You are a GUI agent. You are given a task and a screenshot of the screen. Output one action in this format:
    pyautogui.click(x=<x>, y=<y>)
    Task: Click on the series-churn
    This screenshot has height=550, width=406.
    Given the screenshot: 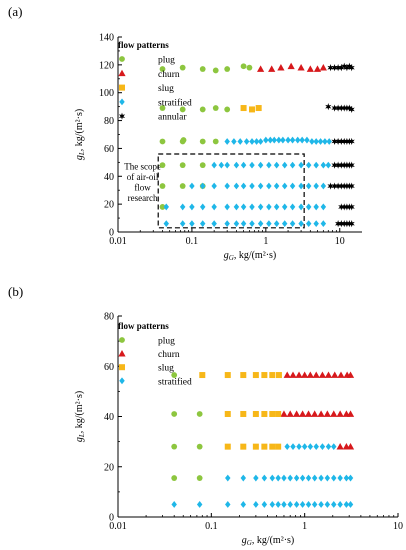 What is the action you would take?
    pyautogui.click(x=317, y=410)
    